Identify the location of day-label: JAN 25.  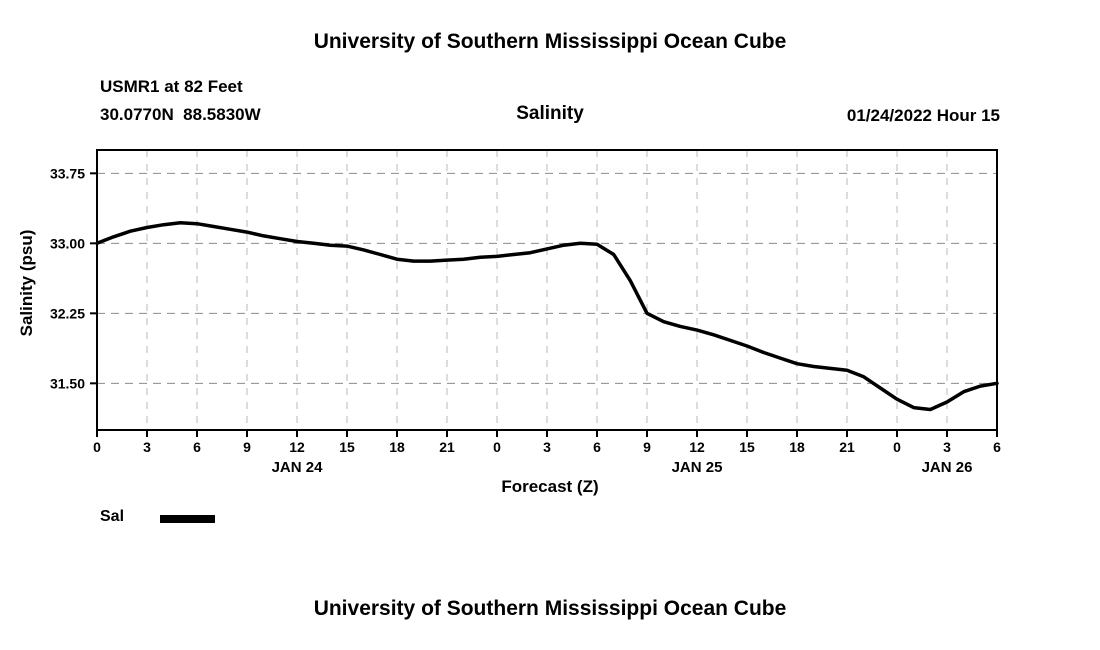
(697, 467).